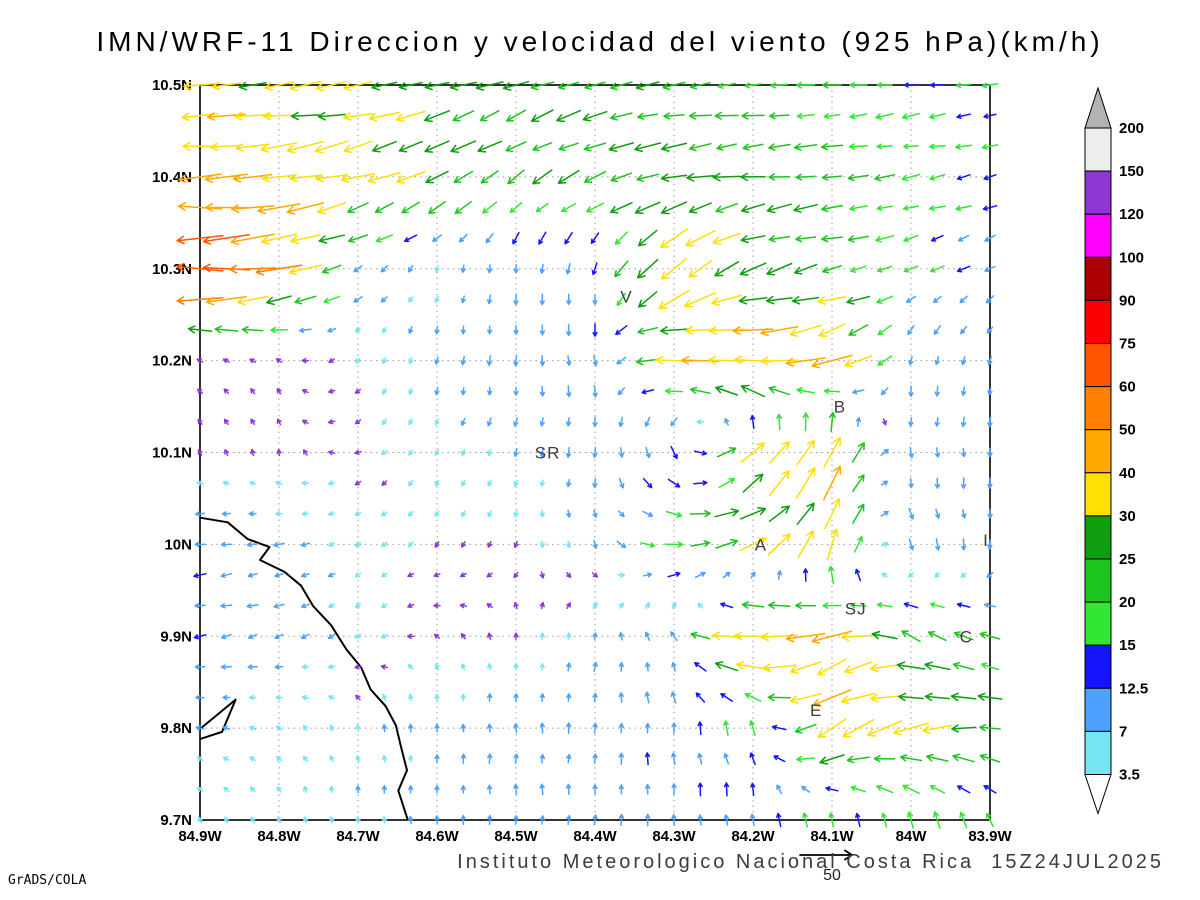  I want to click on city-label-b: B, so click(840, 407).